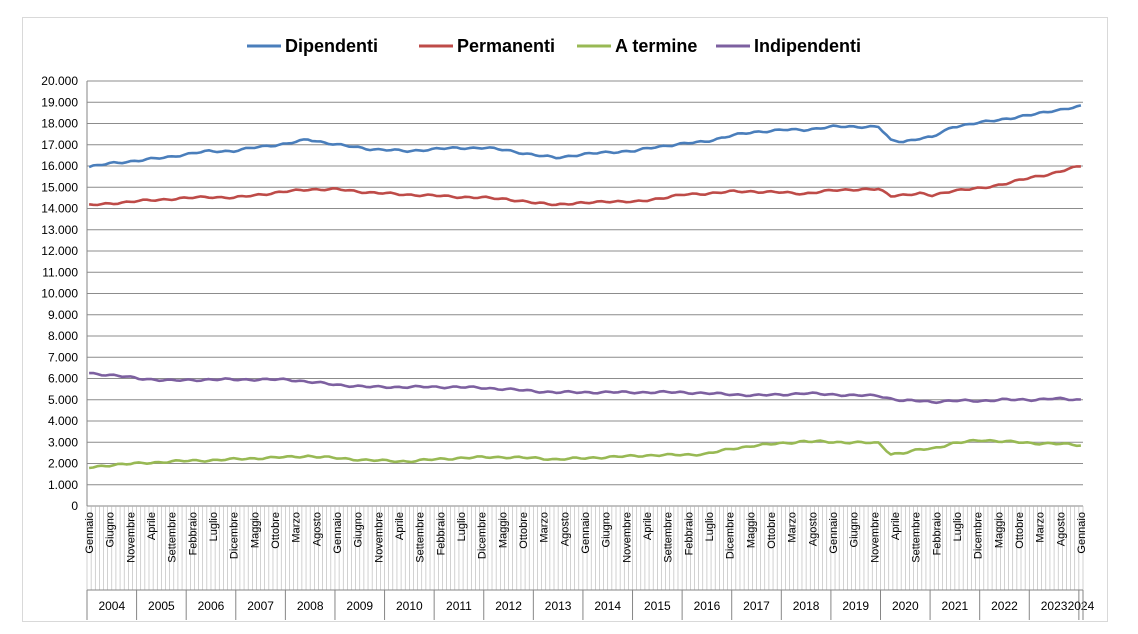  What do you see at coordinates (1054, 606) in the screenshot?
I see `year-label: 2023` at bounding box center [1054, 606].